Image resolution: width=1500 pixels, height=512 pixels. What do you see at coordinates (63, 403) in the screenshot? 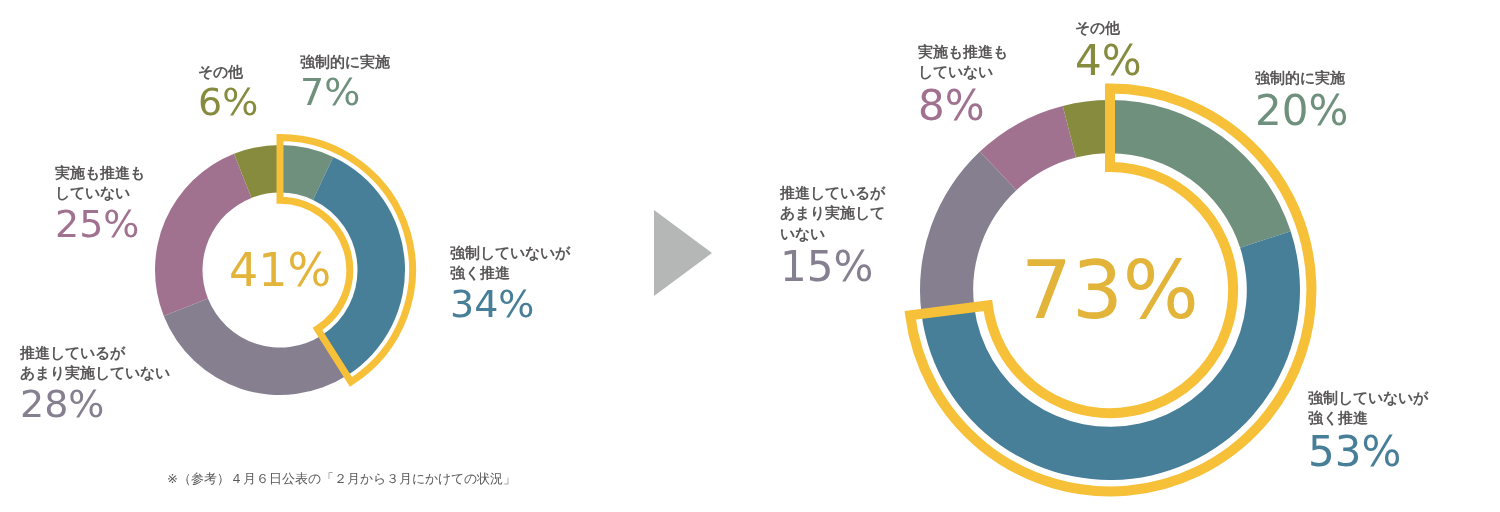
I see `data-label: 28%` at bounding box center [63, 403].